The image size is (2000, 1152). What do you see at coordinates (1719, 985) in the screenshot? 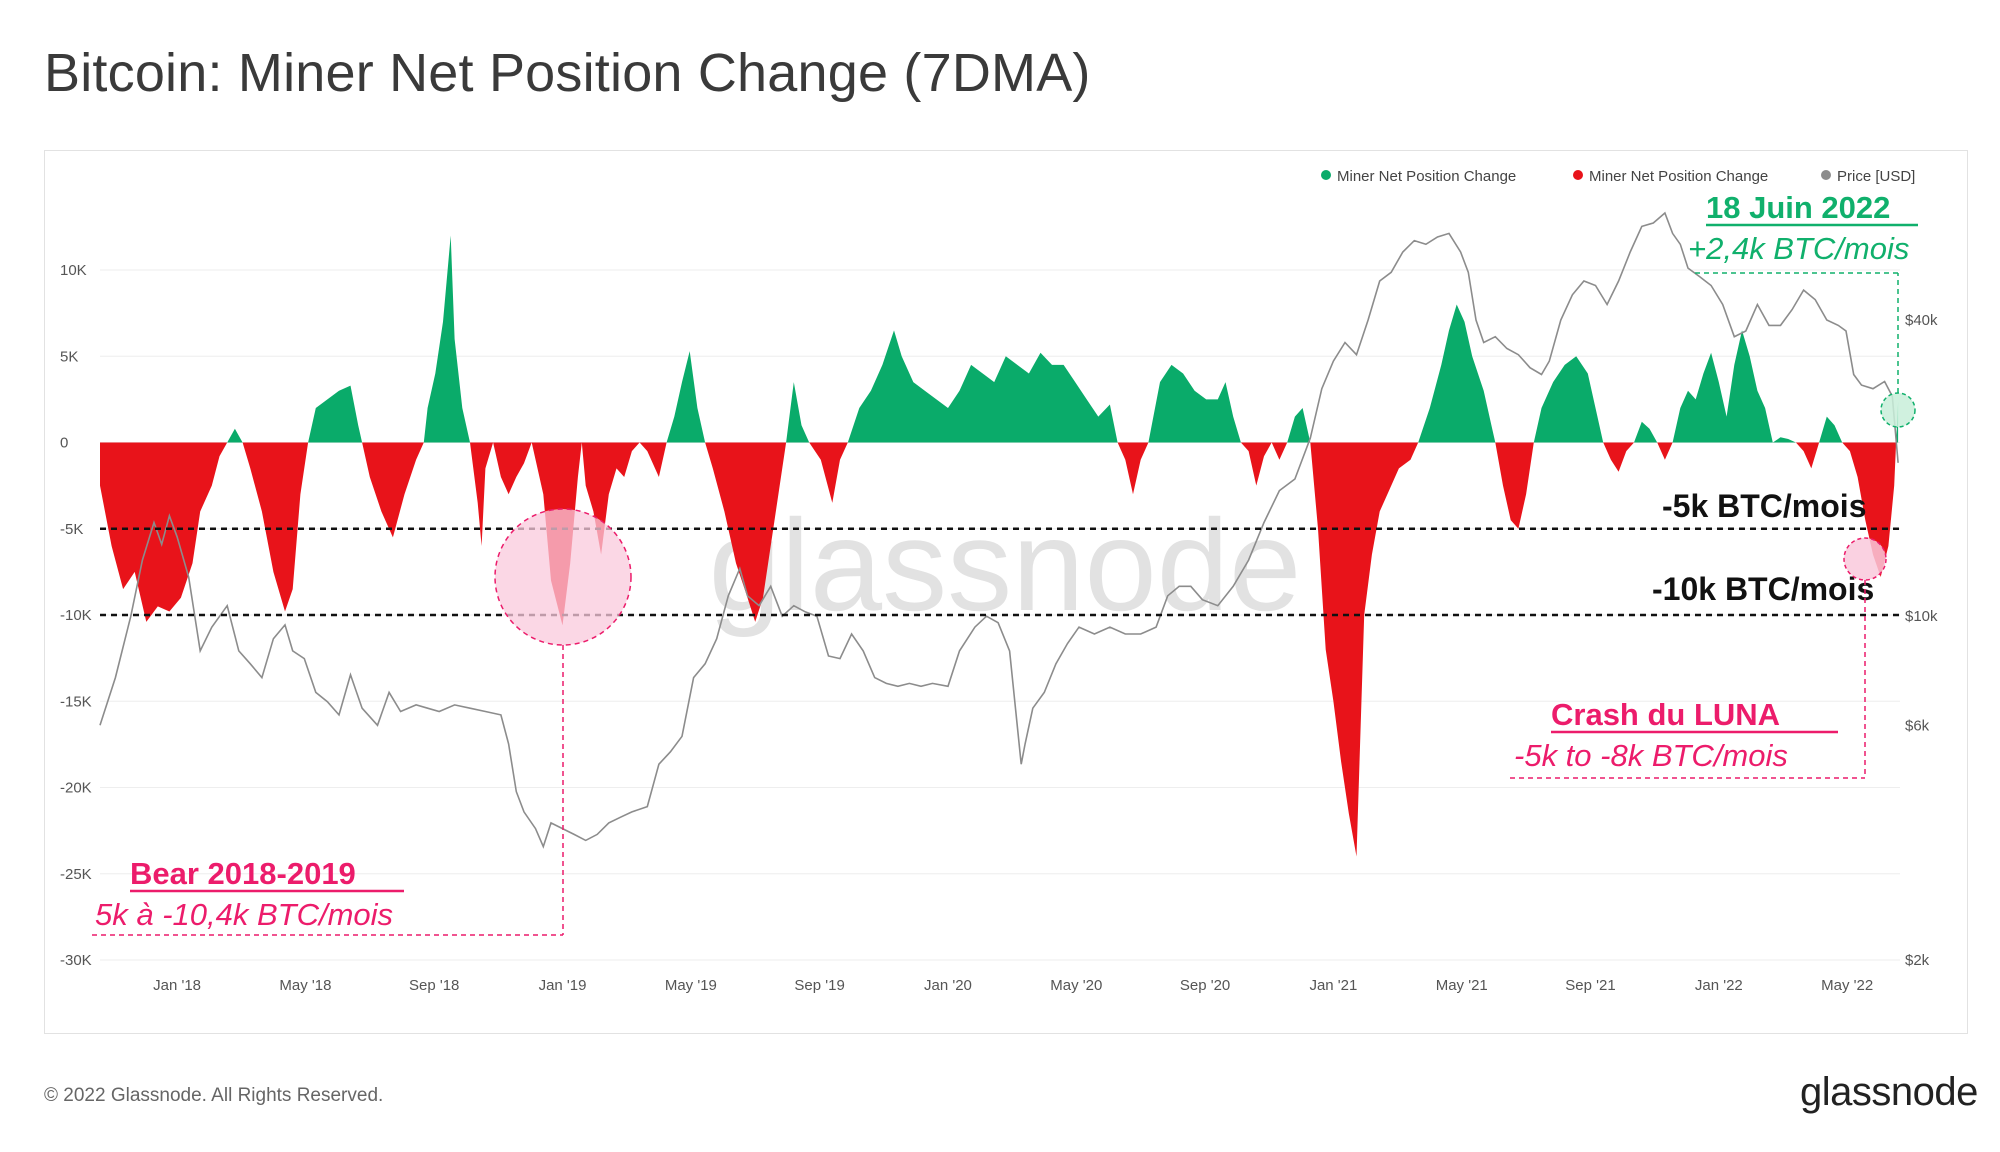
I see `x-tick-label: Jan '22` at bounding box center [1719, 985].